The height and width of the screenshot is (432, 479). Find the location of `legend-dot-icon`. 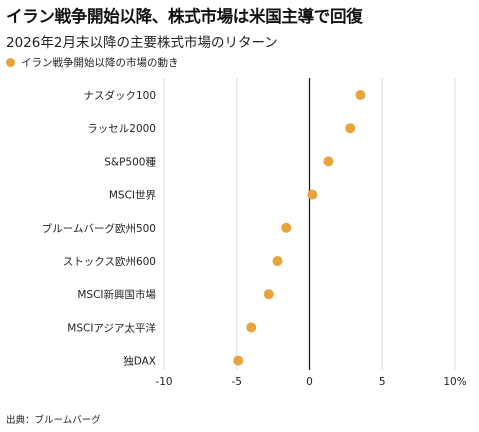

legend-dot-icon is located at coordinates (10, 62).